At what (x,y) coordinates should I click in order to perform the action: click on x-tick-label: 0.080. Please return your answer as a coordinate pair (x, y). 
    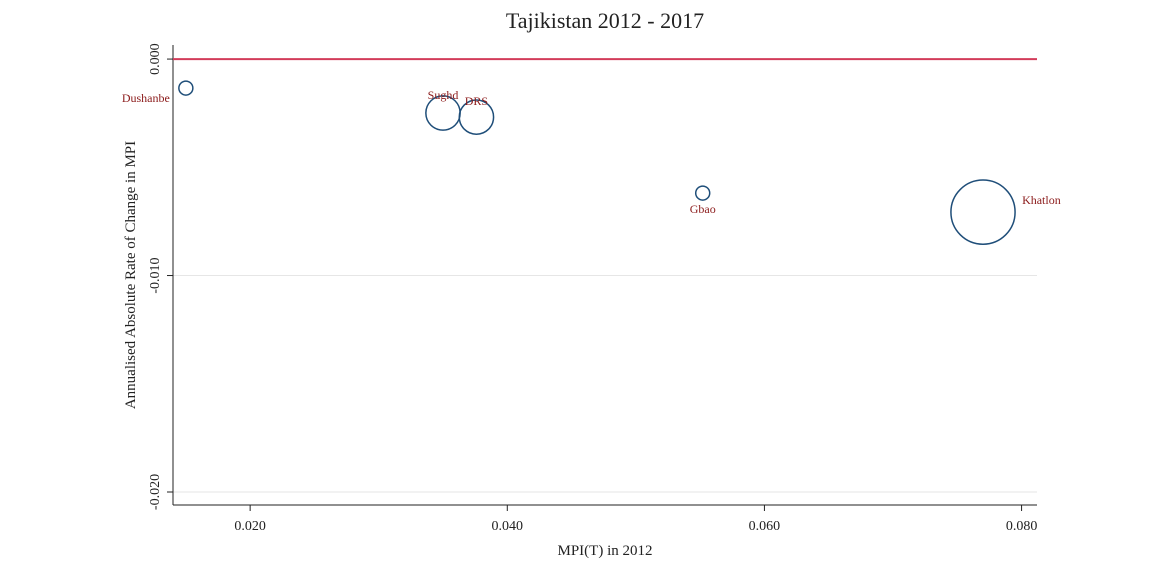
    Looking at the image, I should click on (1022, 526).